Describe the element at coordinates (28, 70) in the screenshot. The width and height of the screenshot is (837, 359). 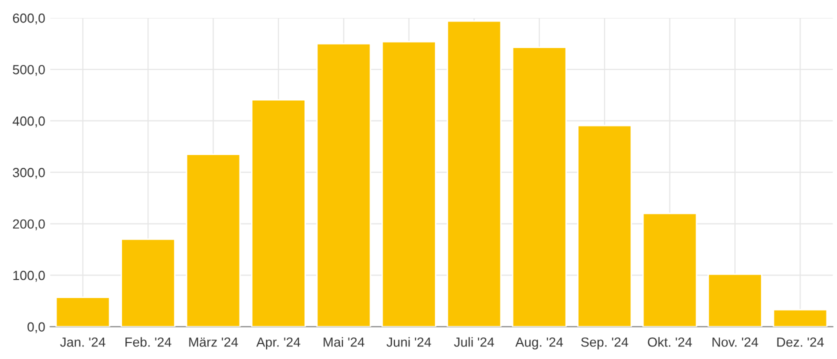
I see `y-tick-label: 500,0` at that location.